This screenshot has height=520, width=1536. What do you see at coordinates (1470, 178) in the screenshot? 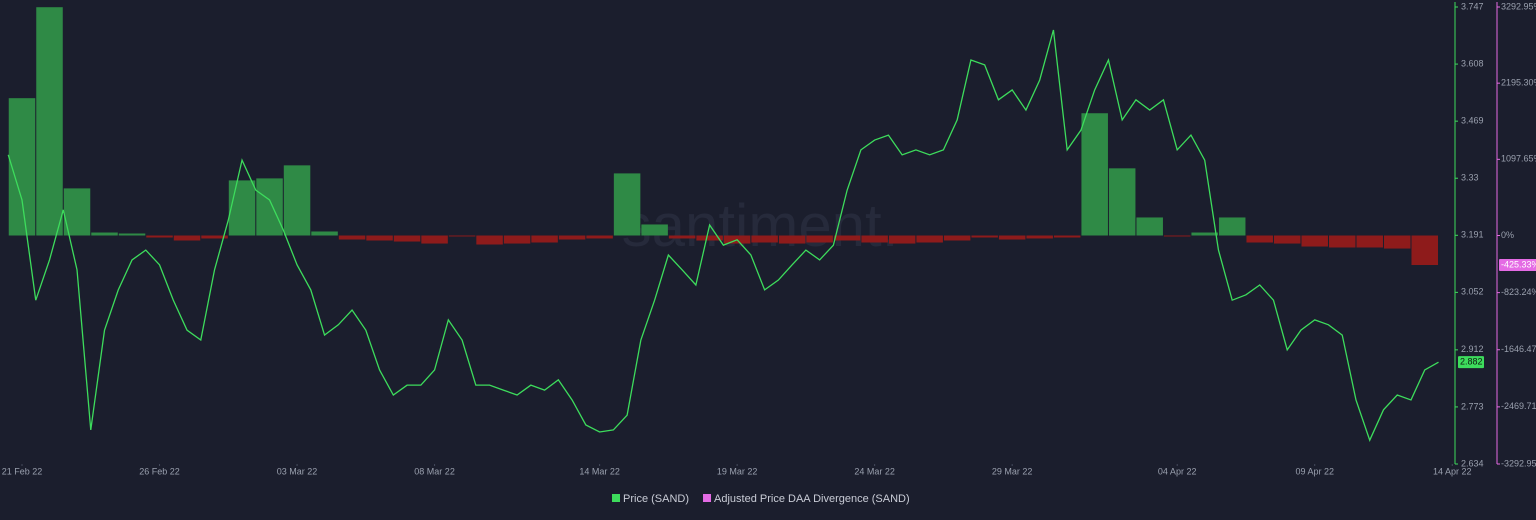
I see `y-tick-label: 3.33` at bounding box center [1470, 178].